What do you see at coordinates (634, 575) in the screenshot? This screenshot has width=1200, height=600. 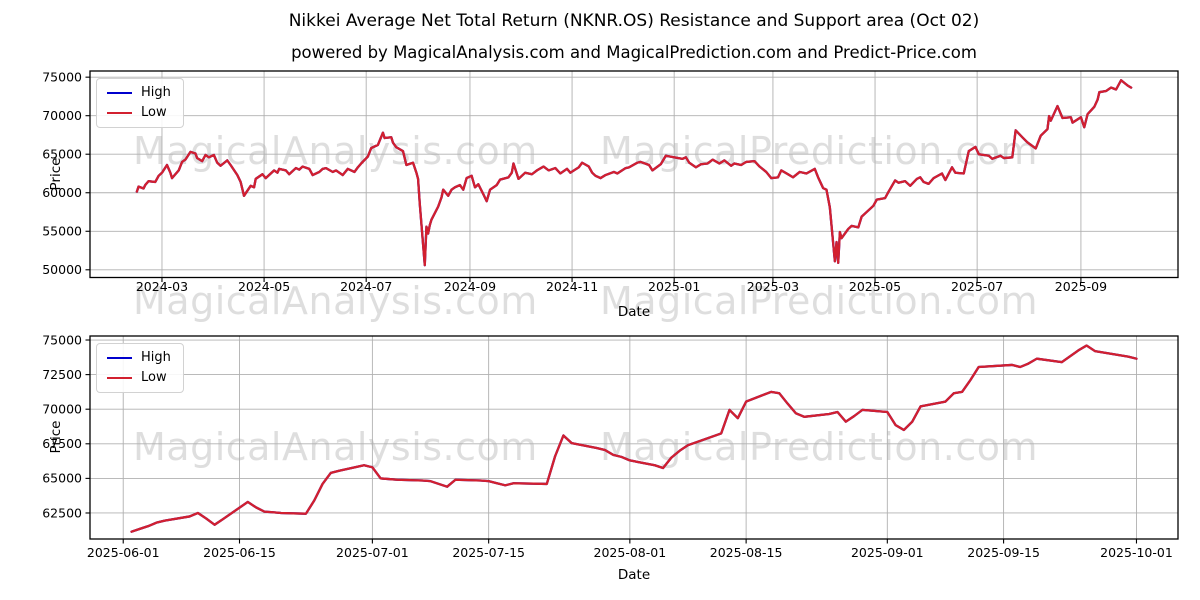 I see `x-axis-label-bottom: Date` at bounding box center [634, 575].